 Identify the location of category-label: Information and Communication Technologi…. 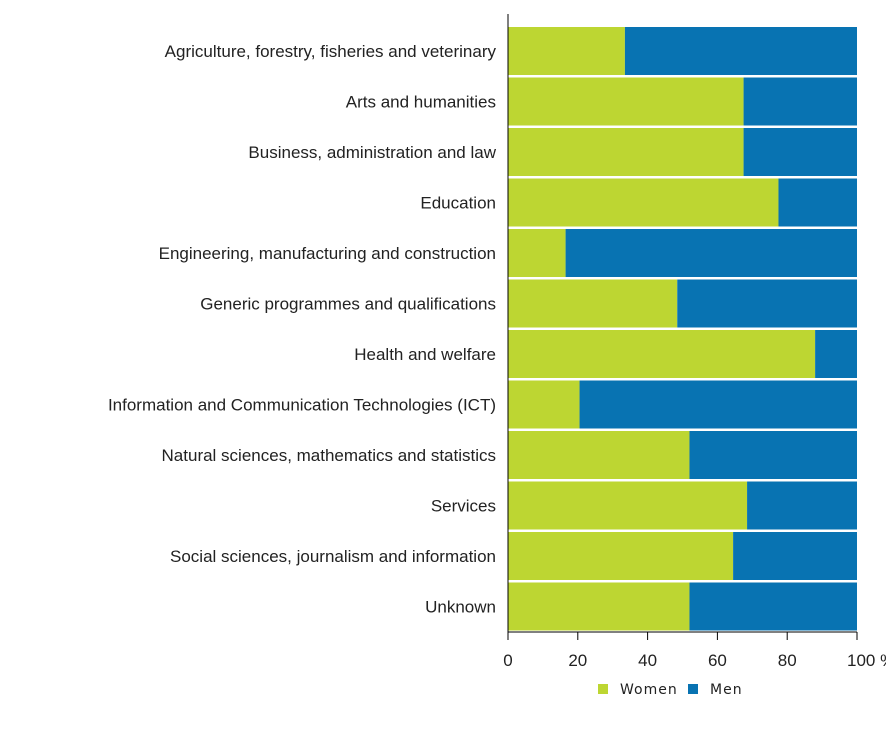
(302, 405).